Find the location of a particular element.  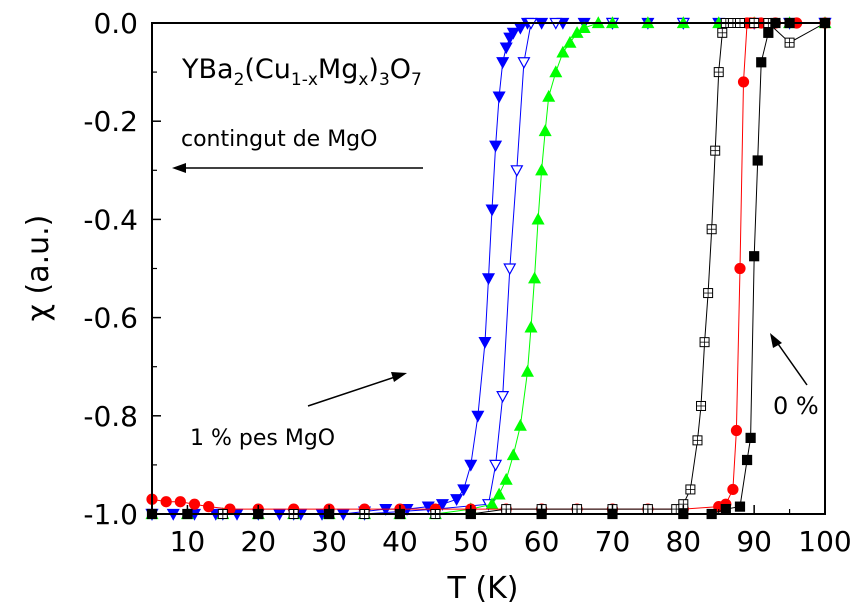

y-axis-title: χ (a.u.) is located at coordinates (38, 268).